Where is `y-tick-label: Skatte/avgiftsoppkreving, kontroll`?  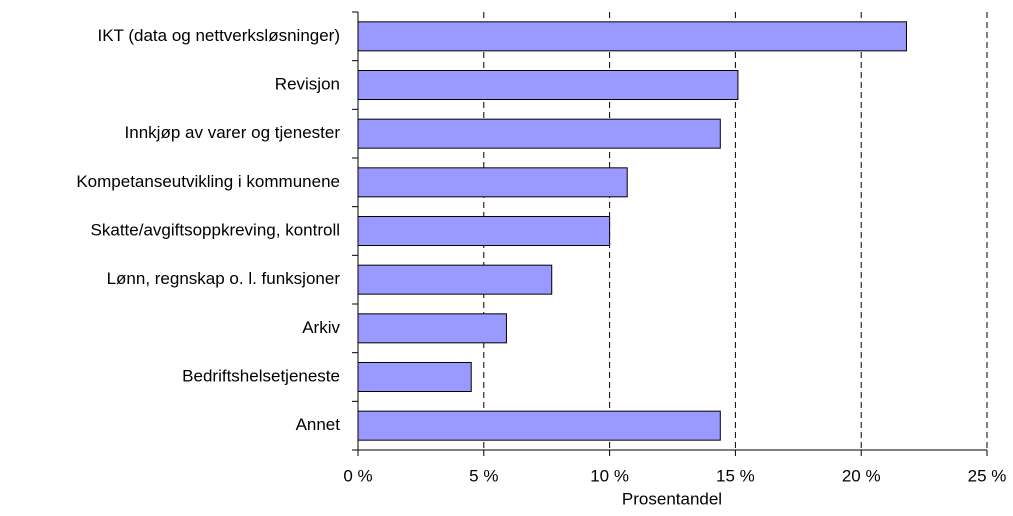 y-tick-label: Skatte/avgiftsoppkreving, kontroll is located at coordinates (215, 229).